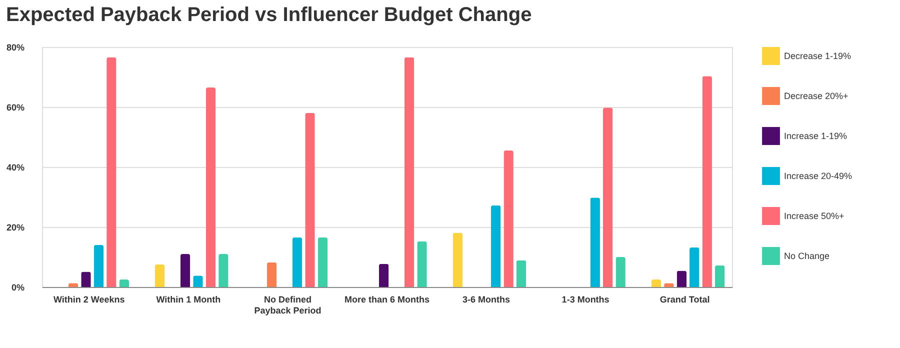 The image size is (900, 348). Describe the element at coordinates (17, 287) in the screenshot. I see `y-tick-label: 0%` at that location.